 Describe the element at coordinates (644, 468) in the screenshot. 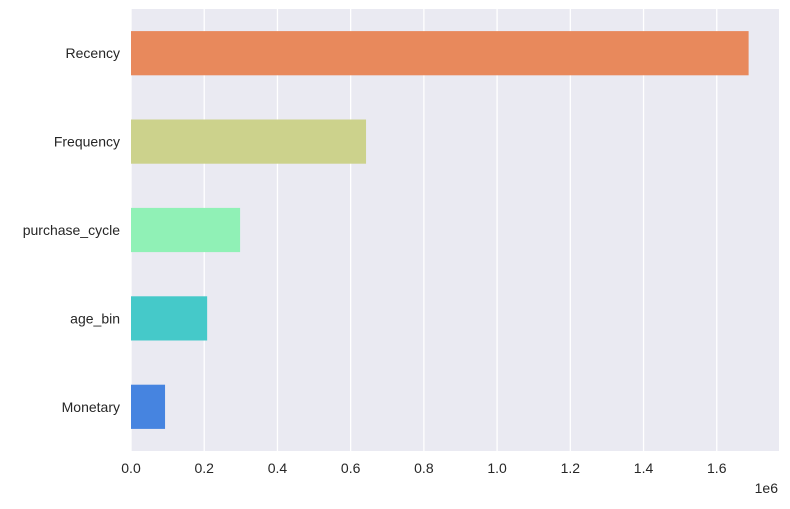

I see `x-tick-label: 1.4` at that location.